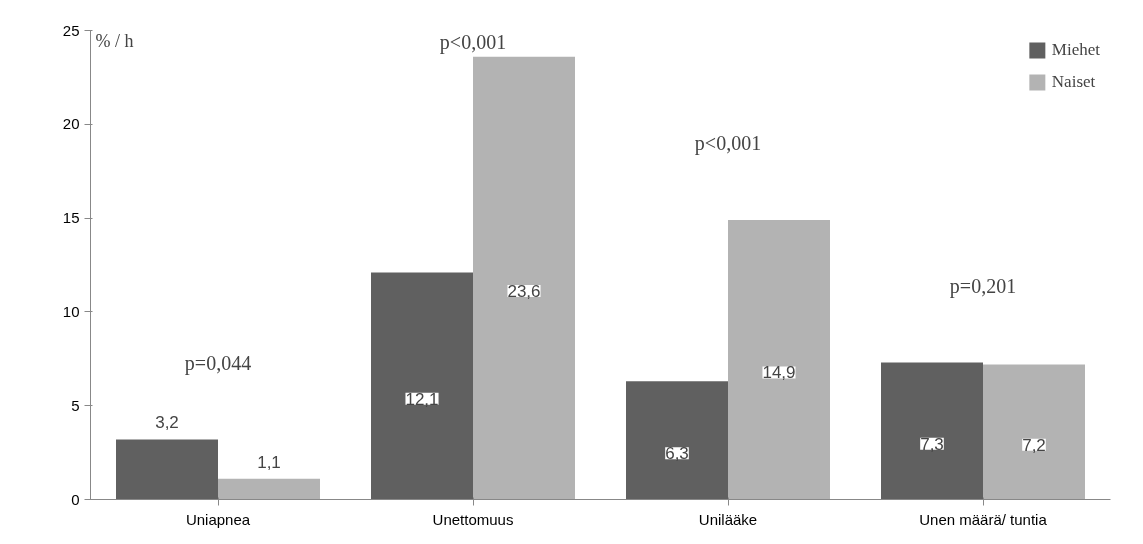  Describe the element at coordinates (677, 454) in the screenshot. I see `data-label: 6,3` at that location.